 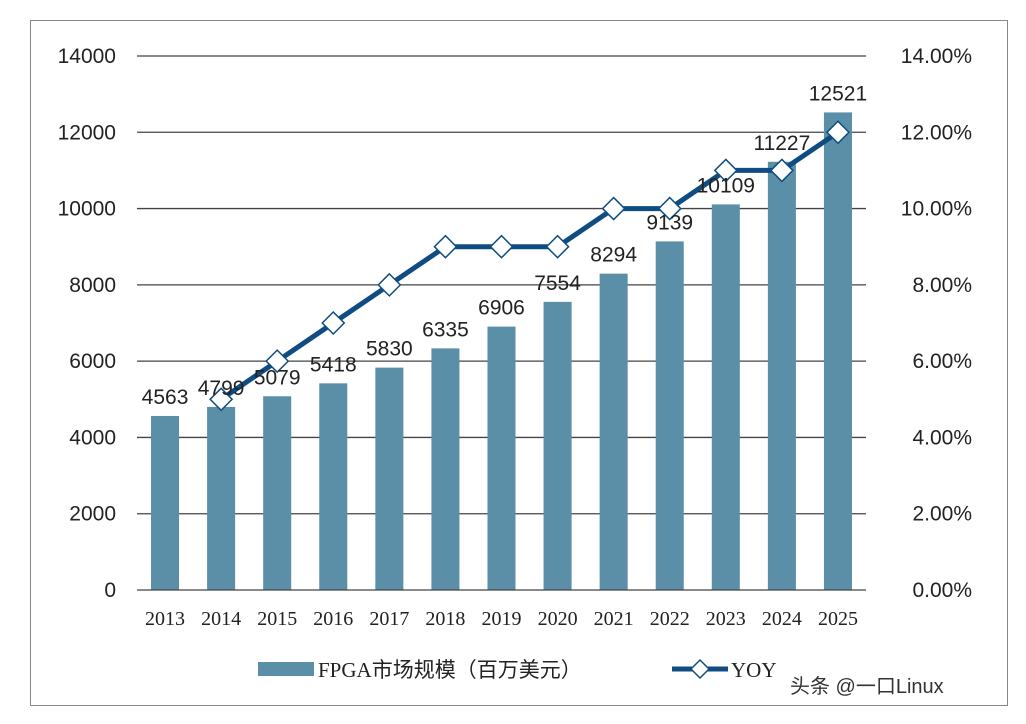 What do you see at coordinates (837, 351) in the screenshot?
I see `bar-2025` at bounding box center [837, 351].